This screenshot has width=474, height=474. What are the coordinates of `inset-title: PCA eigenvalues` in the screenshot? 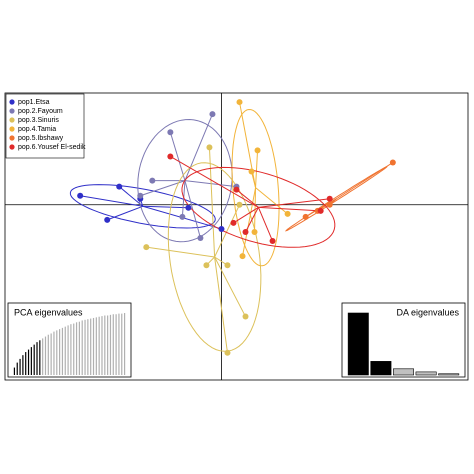 It's located at (48, 312).